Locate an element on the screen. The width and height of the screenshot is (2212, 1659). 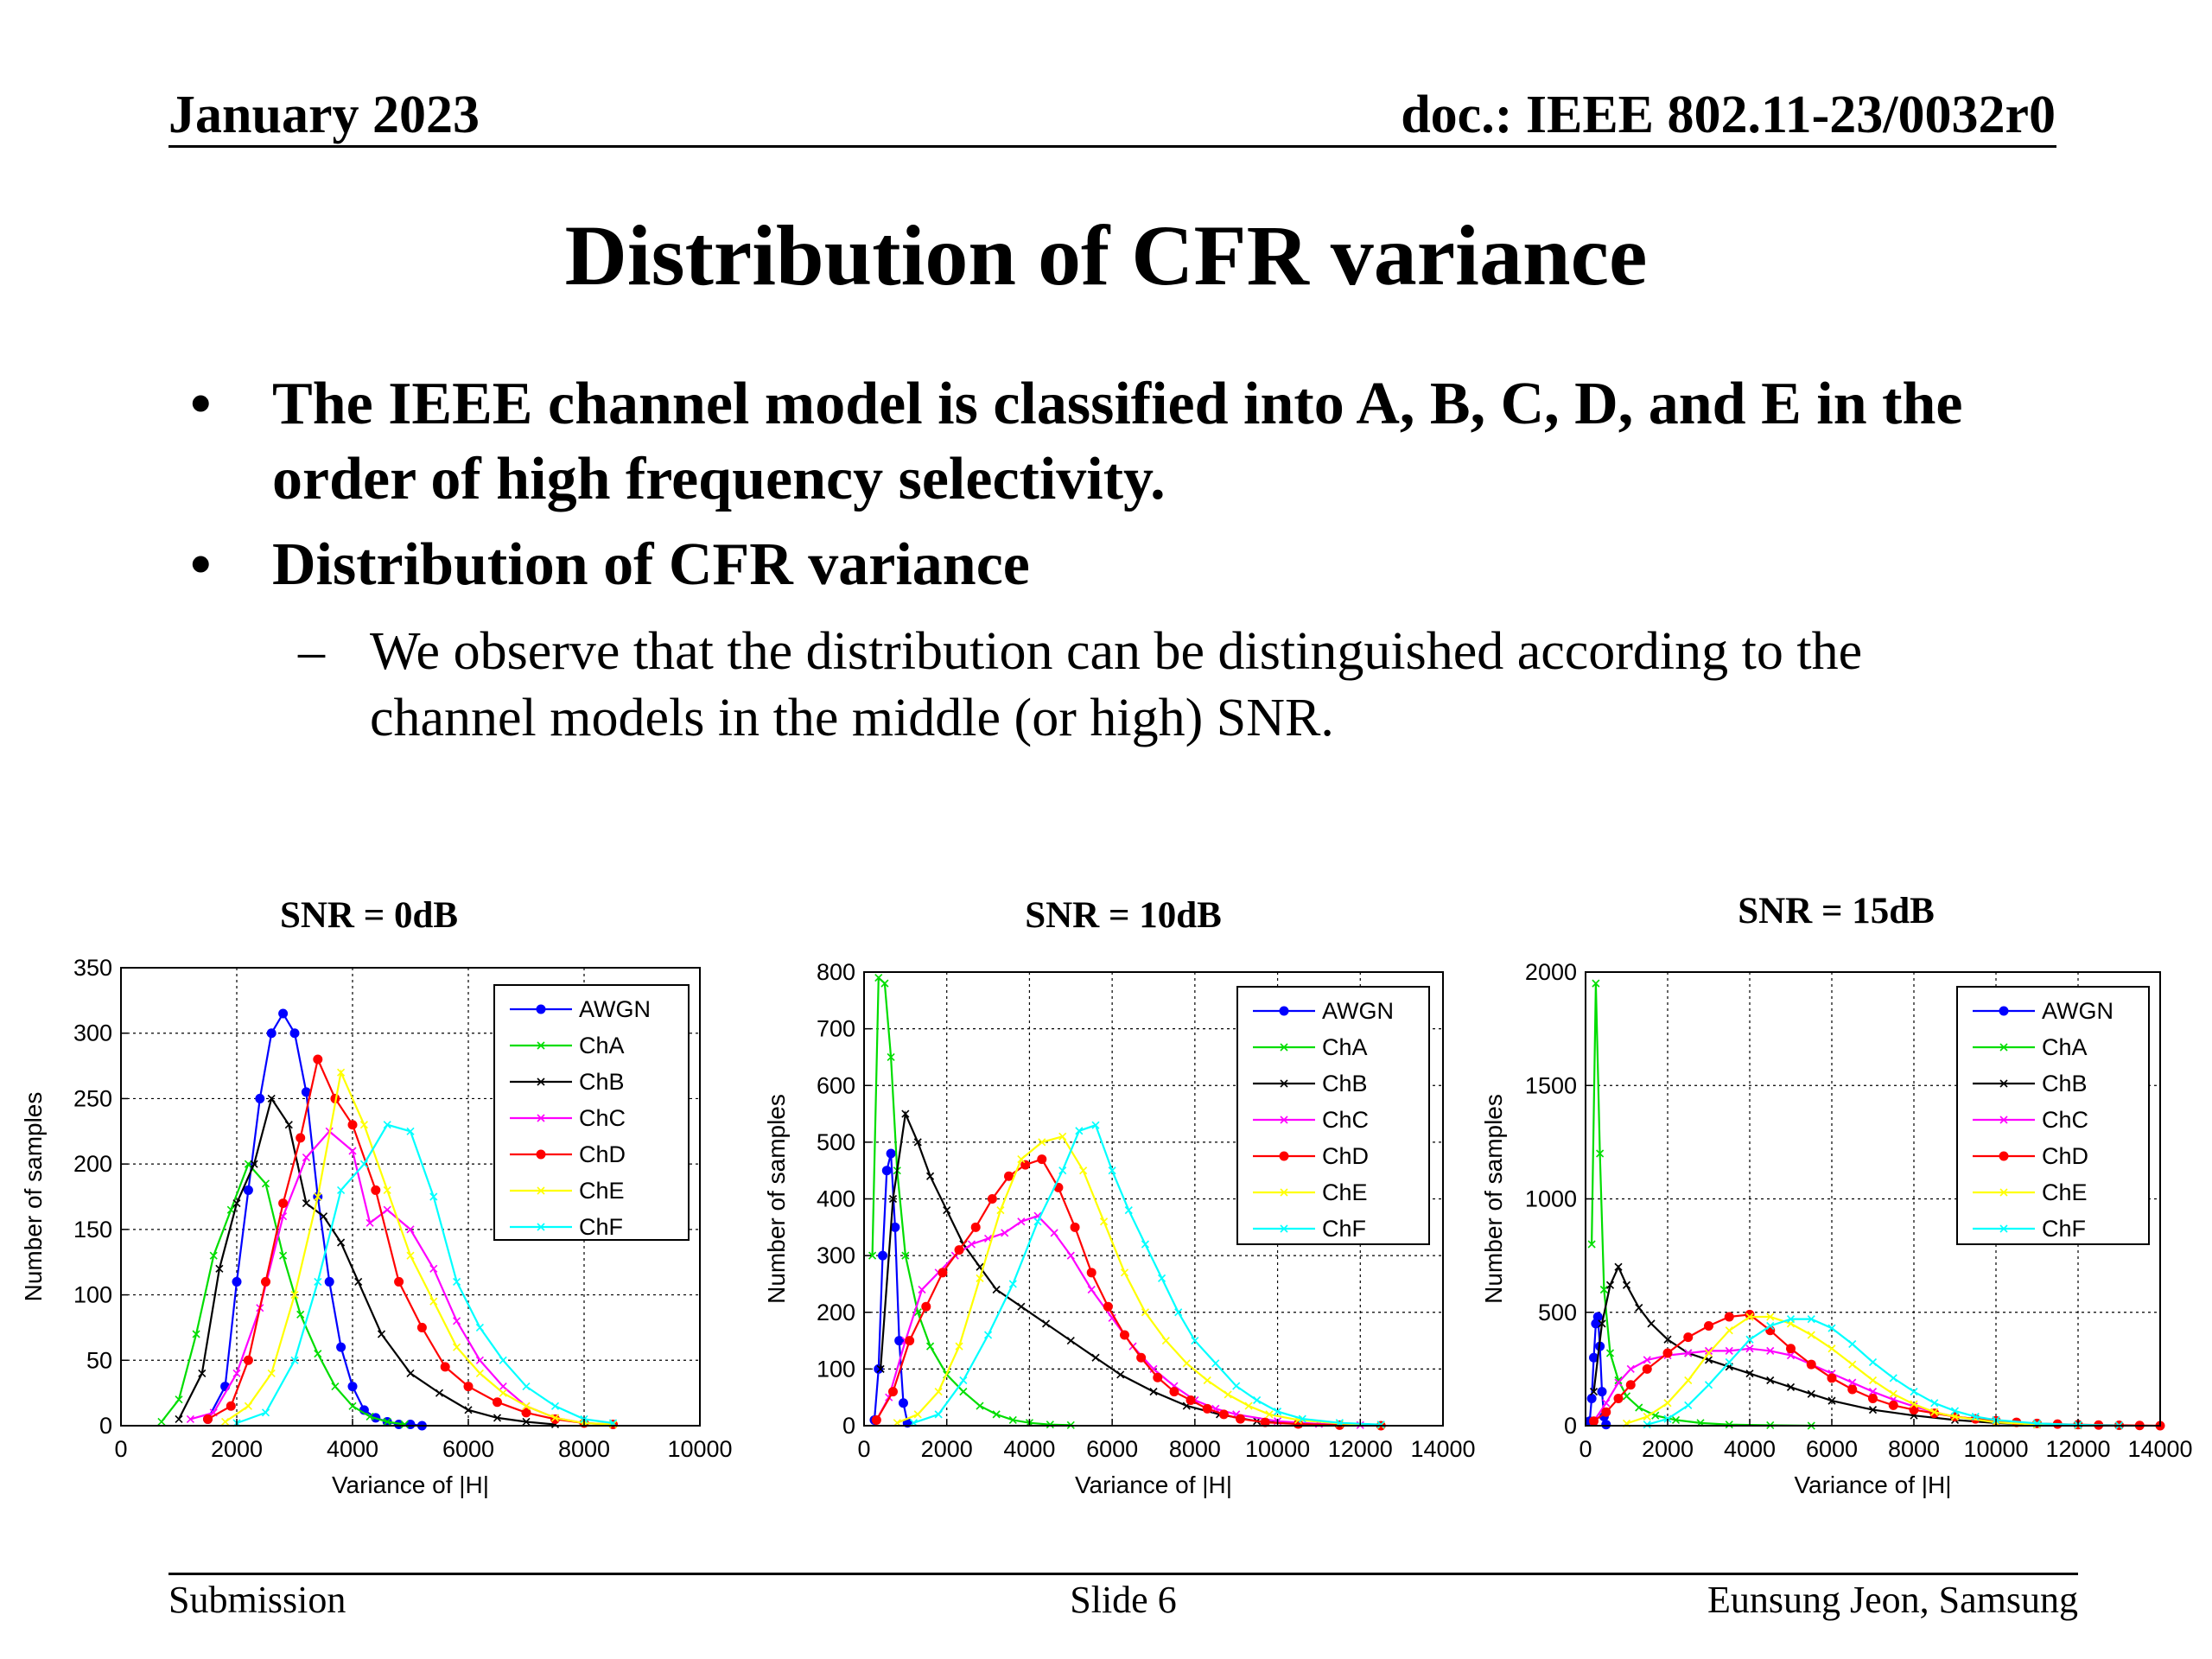
bullet-1-line-2: order of high frequency selectivity. is located at coordinates (719, 479).